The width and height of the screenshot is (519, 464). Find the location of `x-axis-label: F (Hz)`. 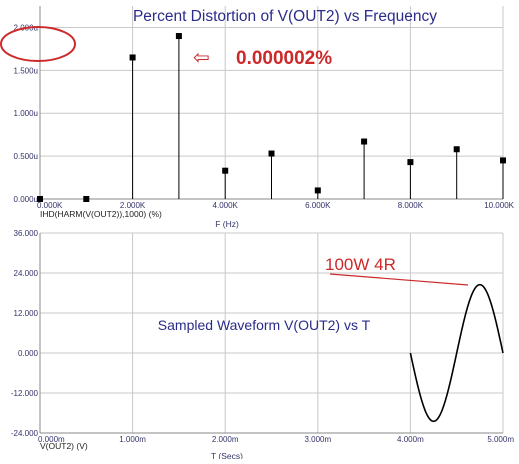

x-axis-label: F (Hz) is located at coordinates (227, 224).